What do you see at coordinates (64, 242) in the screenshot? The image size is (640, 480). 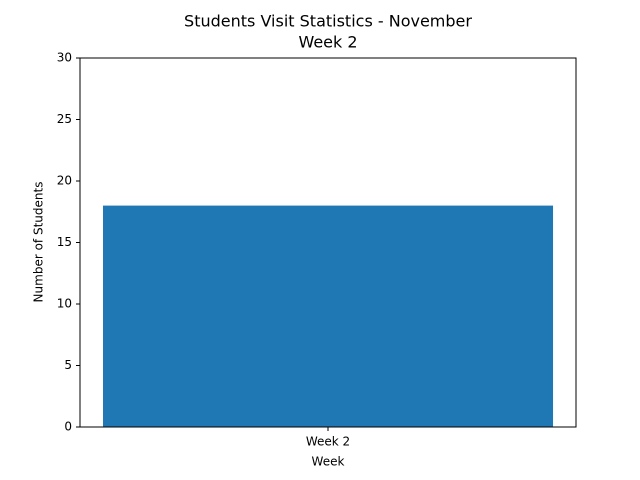 I see `y-tick-label: 15` at bounding box center [64, 242].